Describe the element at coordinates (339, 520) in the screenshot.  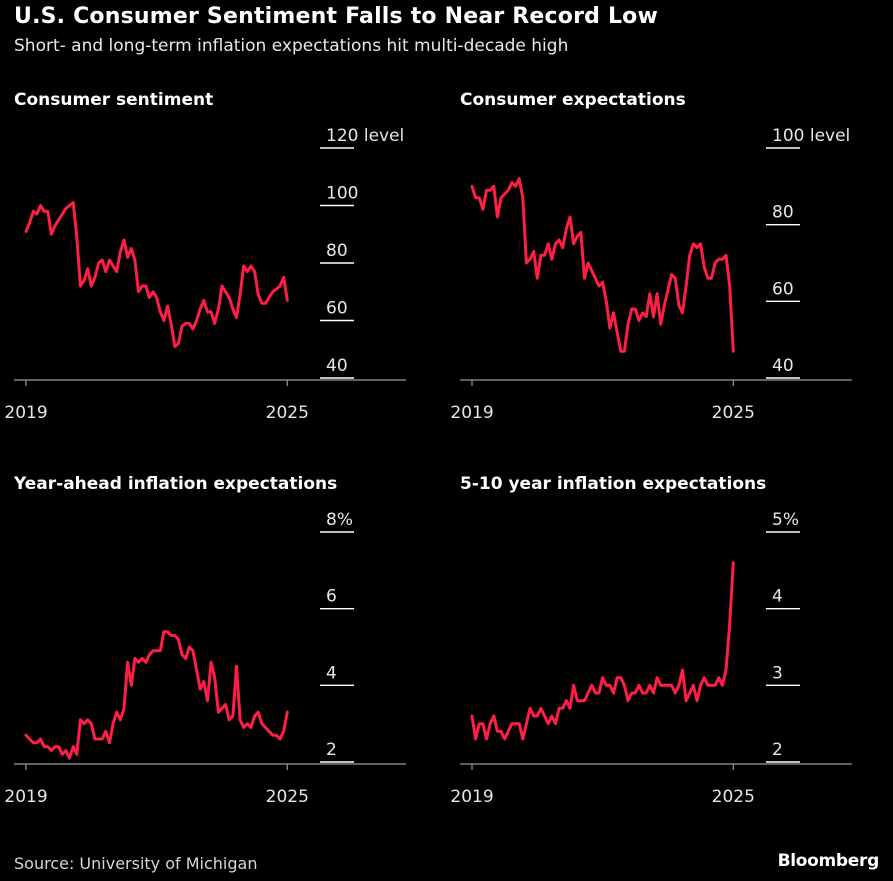
I see `y-tick-label: 8%` at that location.